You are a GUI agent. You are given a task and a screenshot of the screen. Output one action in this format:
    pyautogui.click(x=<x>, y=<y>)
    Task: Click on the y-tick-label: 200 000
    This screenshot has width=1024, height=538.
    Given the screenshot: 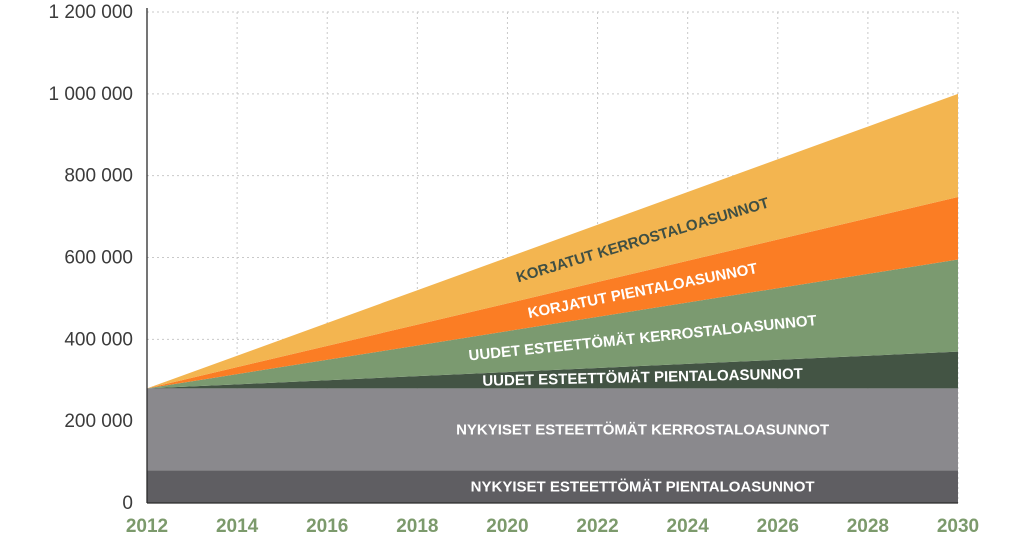 What is the action you would take?
    pyautogui.click(x=98, y=421)
    